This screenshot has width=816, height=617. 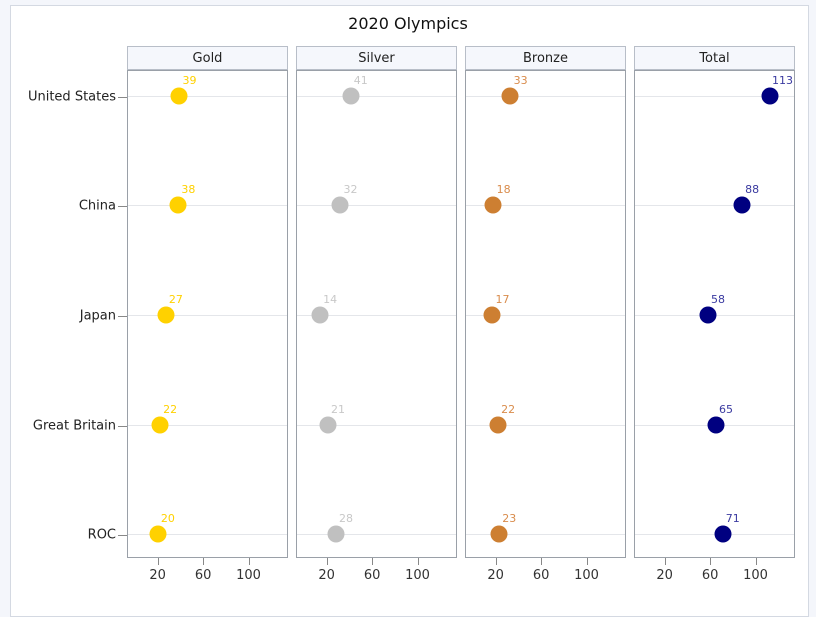 I want to click on data-label: 18, so click(x=503, y=189).